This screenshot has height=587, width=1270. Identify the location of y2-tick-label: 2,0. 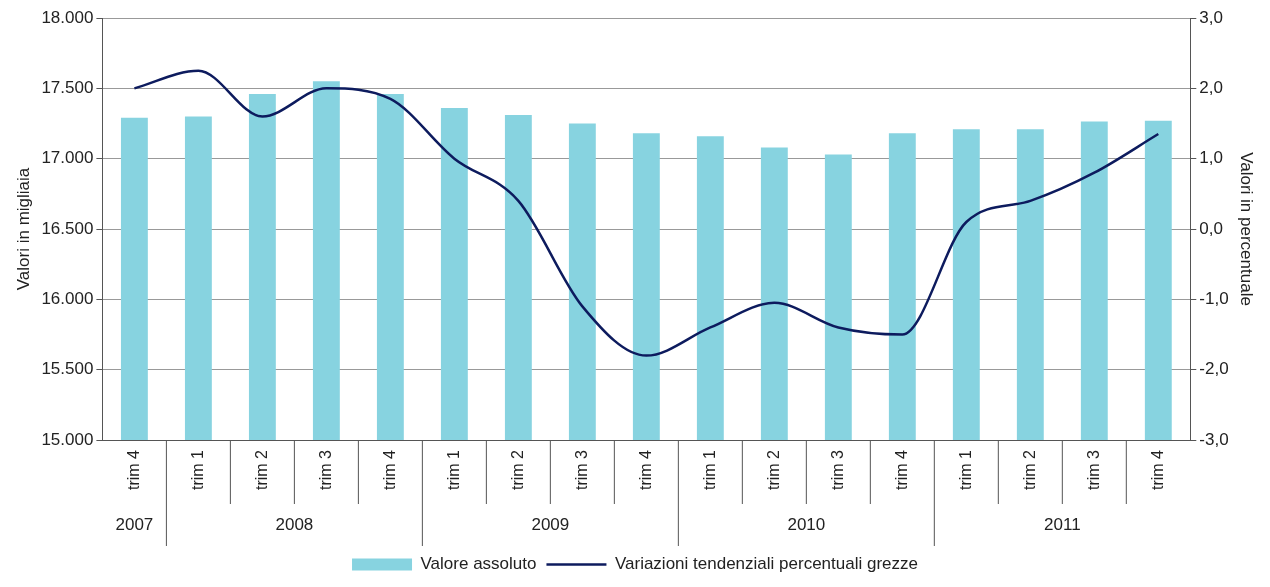
(1211, 88).